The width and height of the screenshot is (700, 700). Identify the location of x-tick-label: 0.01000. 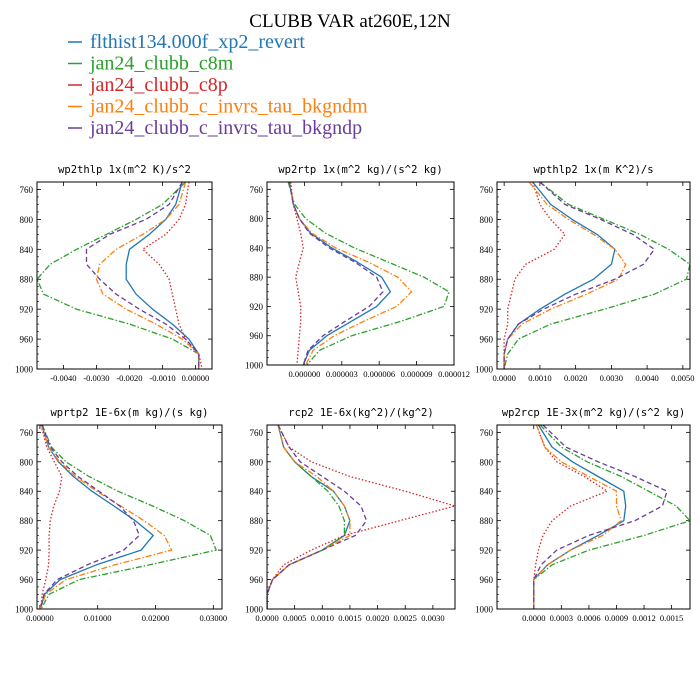
(98, 618).